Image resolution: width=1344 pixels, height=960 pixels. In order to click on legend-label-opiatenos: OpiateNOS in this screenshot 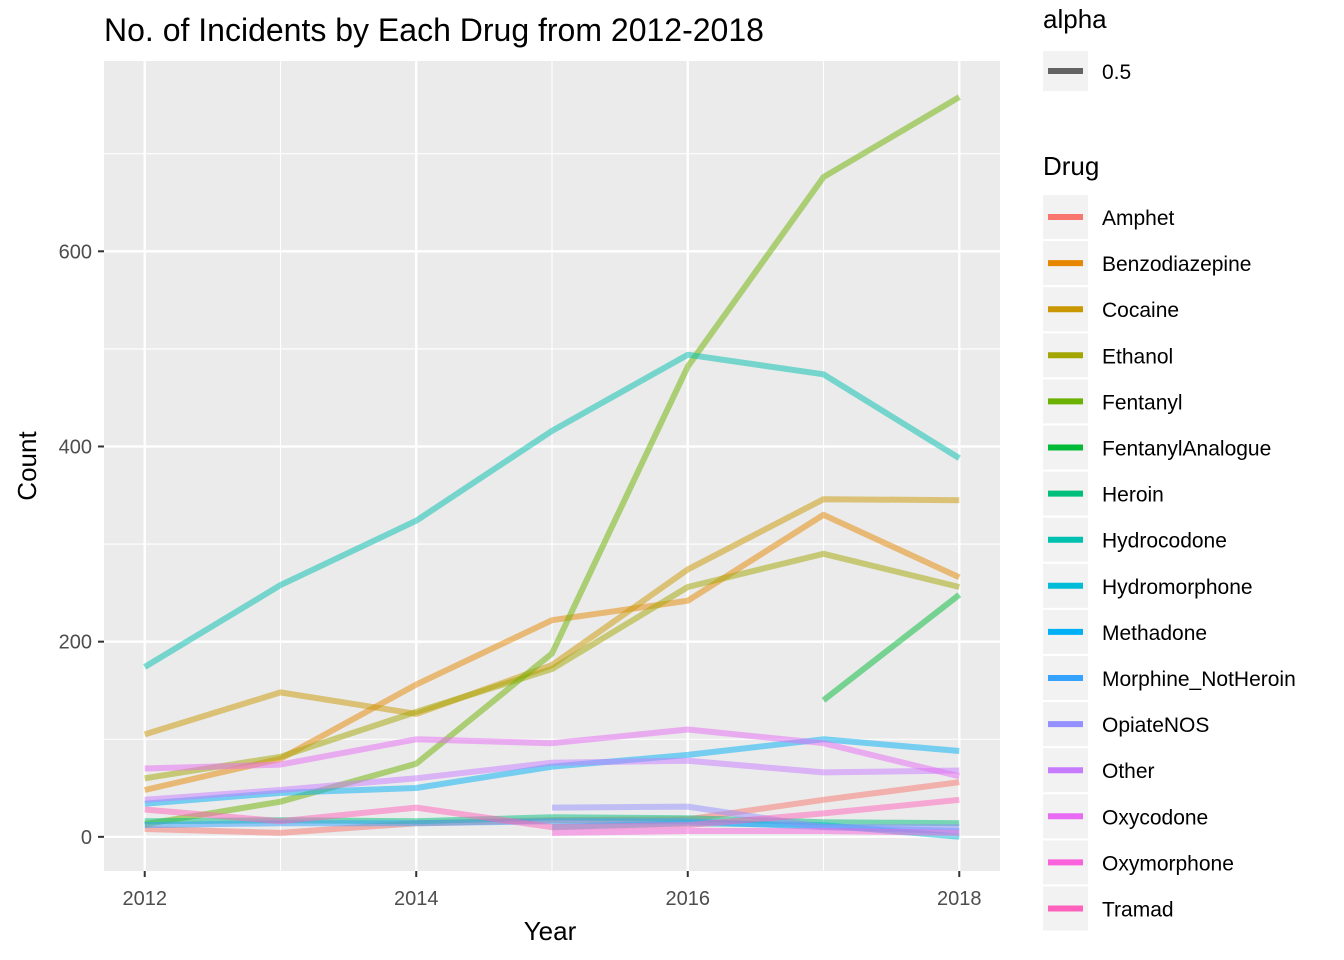, I will do `click(1155, 725)`.